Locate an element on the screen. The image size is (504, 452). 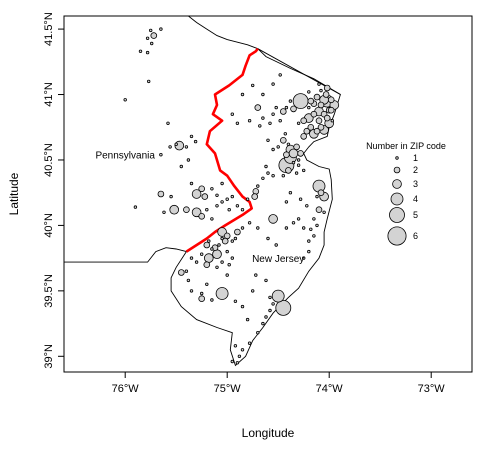
legend-label: 3 is located at coordinates (415, 184).